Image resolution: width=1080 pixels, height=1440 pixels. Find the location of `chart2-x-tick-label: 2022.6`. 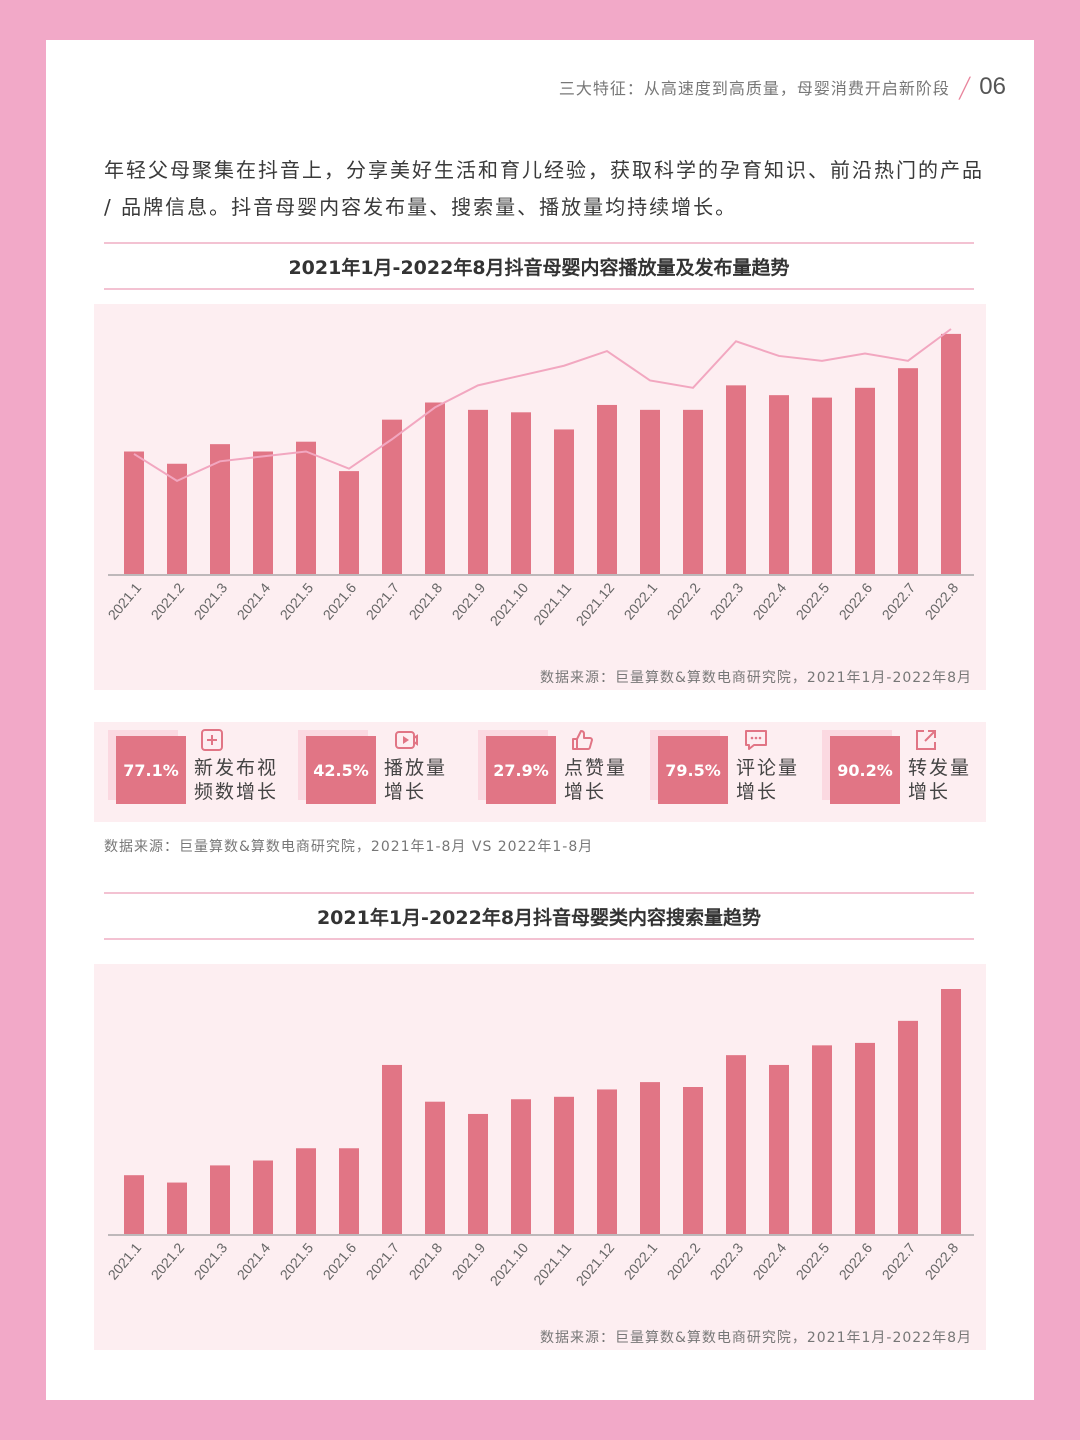

chart2-x-tick-label: 2022.6 is located at coordinates (856, 1260).